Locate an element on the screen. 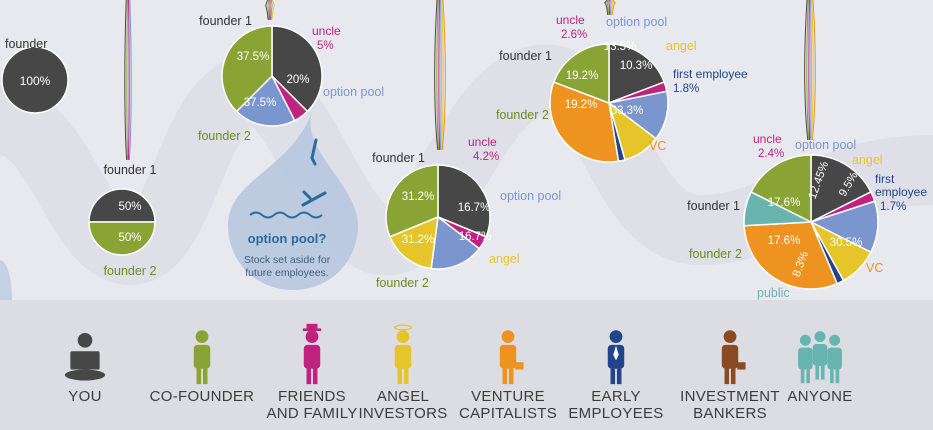 The width and height of the screenshot is (933, 430). role-early-employees: EARLY EMPLOYEES is located at coordinates (616, 365).